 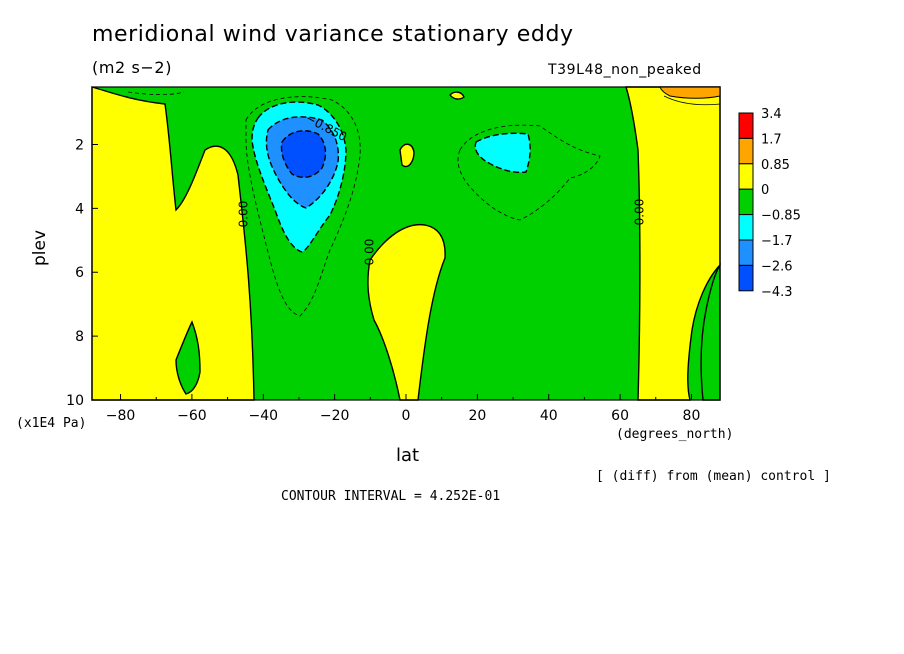 I want to click on colorbar-box-red, so click(x=746, y=125).